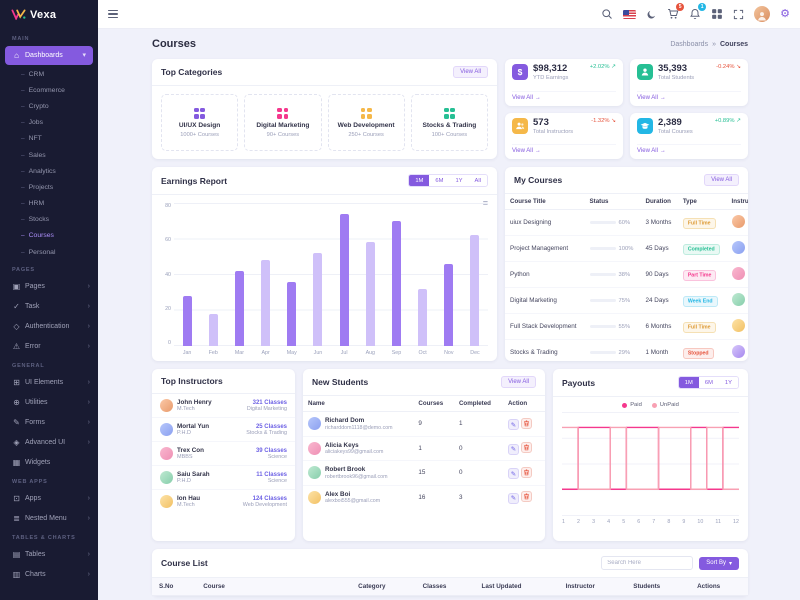 The image size is (800, 600). I want to click on sidebar-item-jobs: – Jobs, so click(49, 123).